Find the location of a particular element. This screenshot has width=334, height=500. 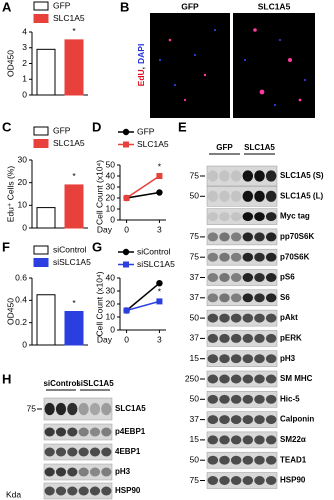

legend-label: siControl is located at coordinates (70, 249).